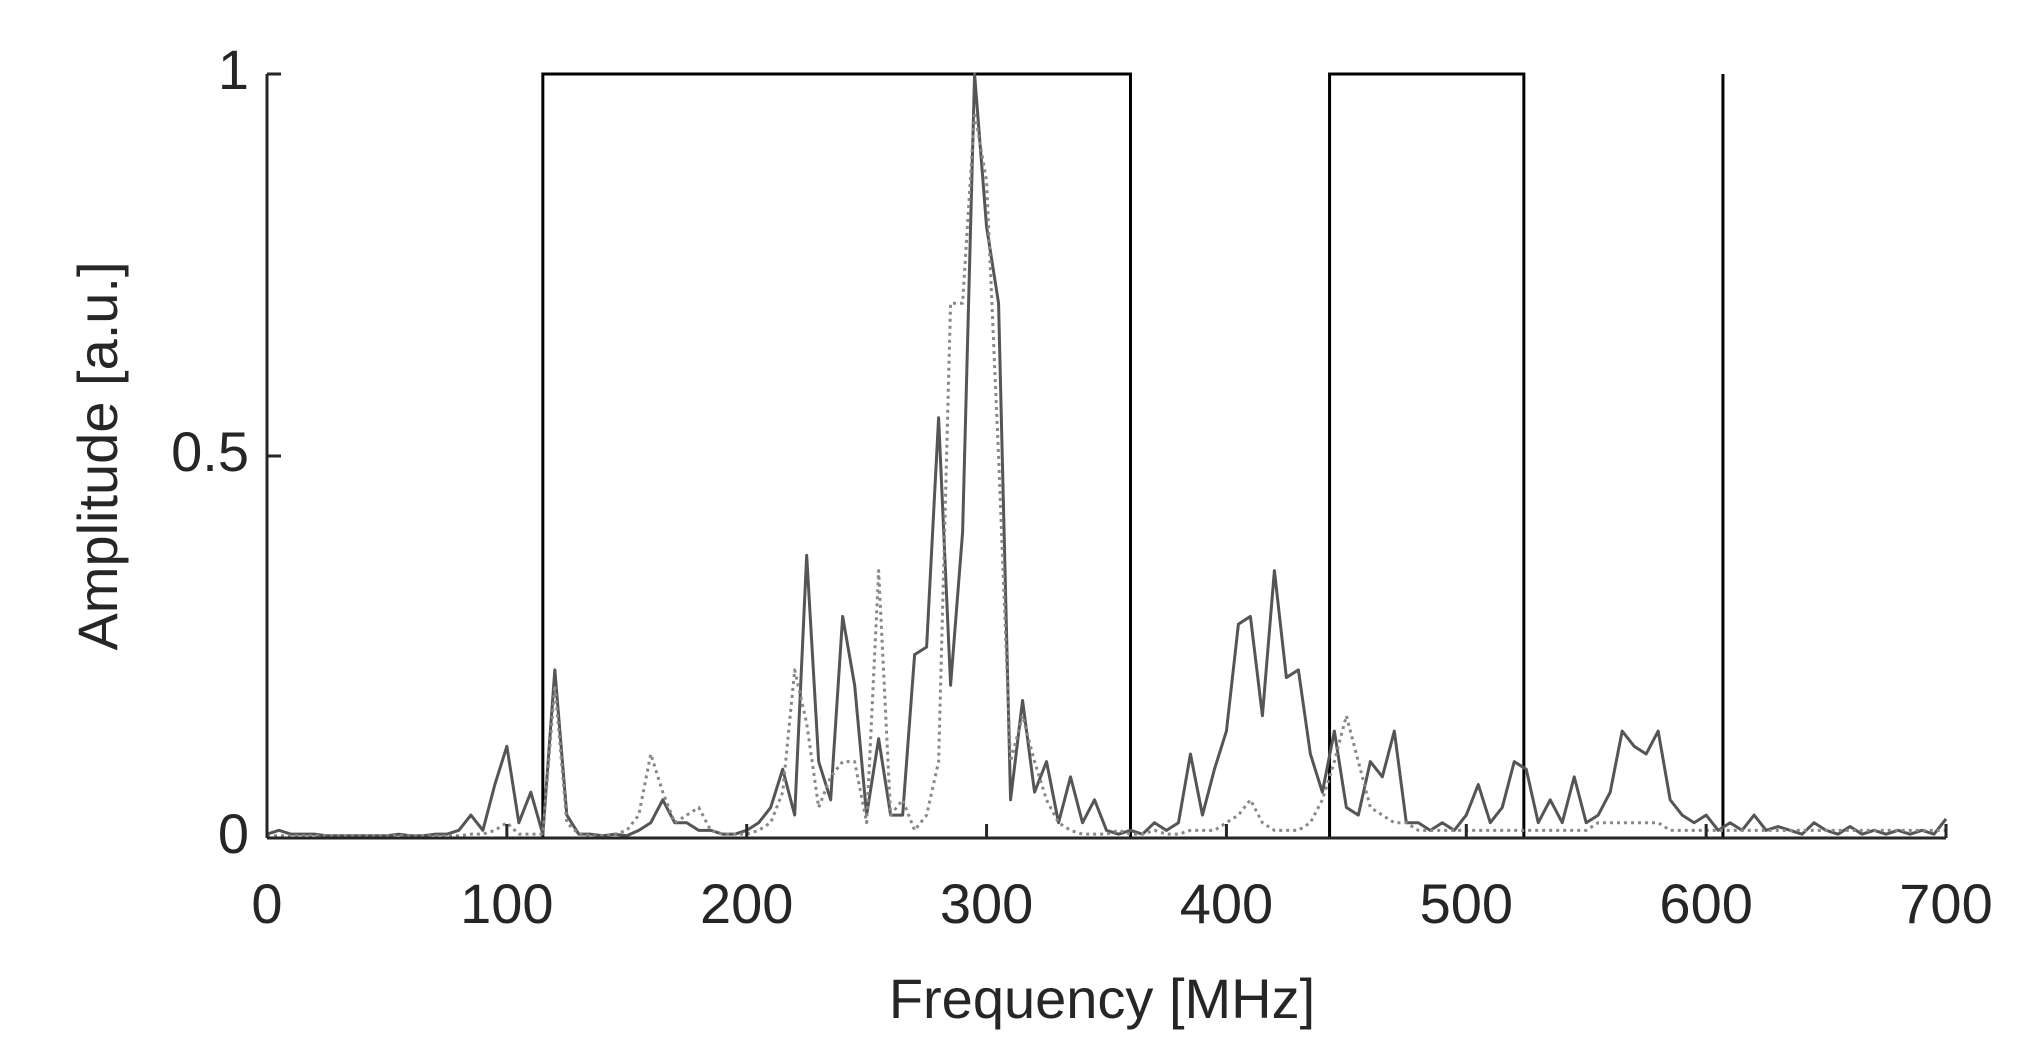  What do you see at coordinates (746, 903) in the screenshot?
I see `x-tick-label: 200` at bounding box center [746, 903].